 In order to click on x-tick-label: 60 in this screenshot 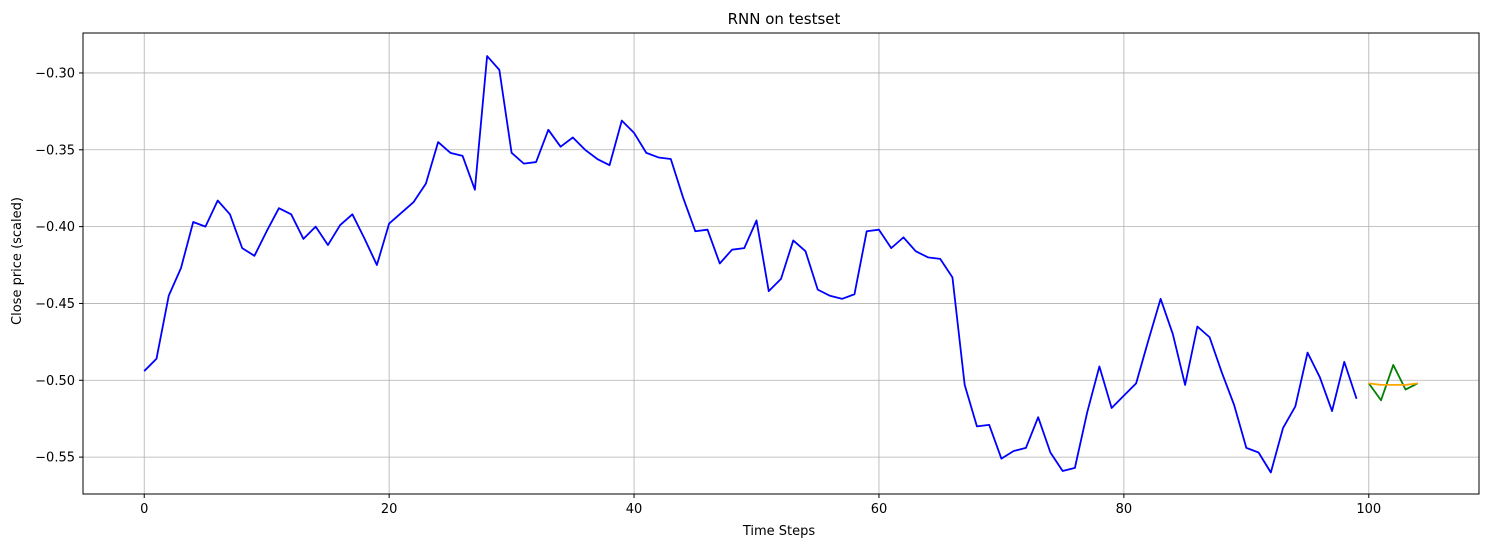, I will do `click(879, 509)`.